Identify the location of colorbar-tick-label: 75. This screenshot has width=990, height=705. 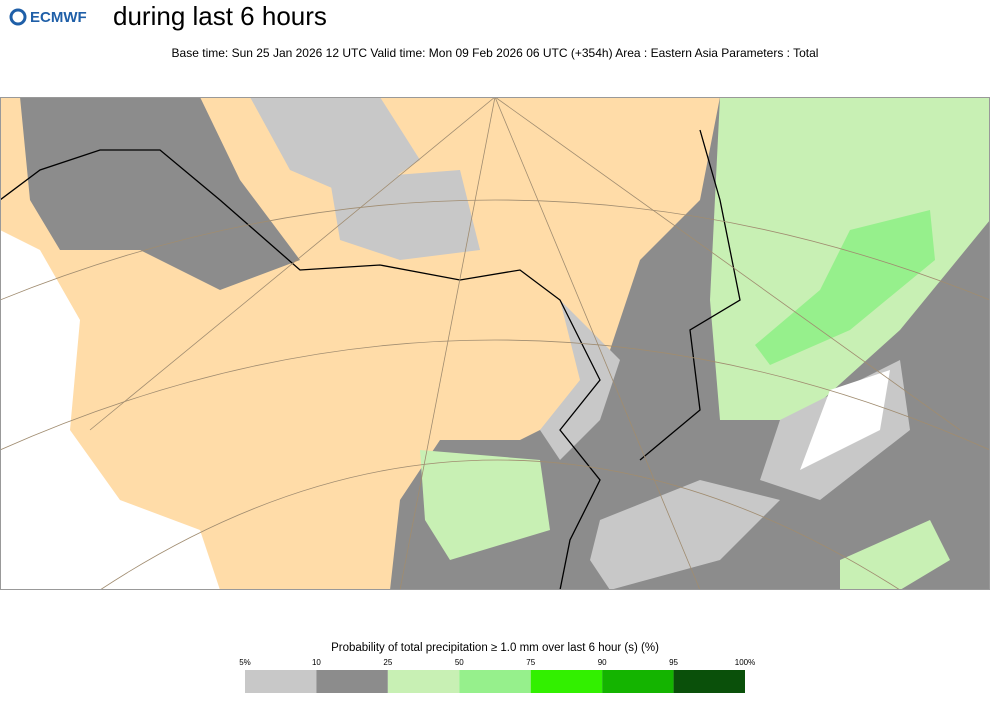
(530, 662).